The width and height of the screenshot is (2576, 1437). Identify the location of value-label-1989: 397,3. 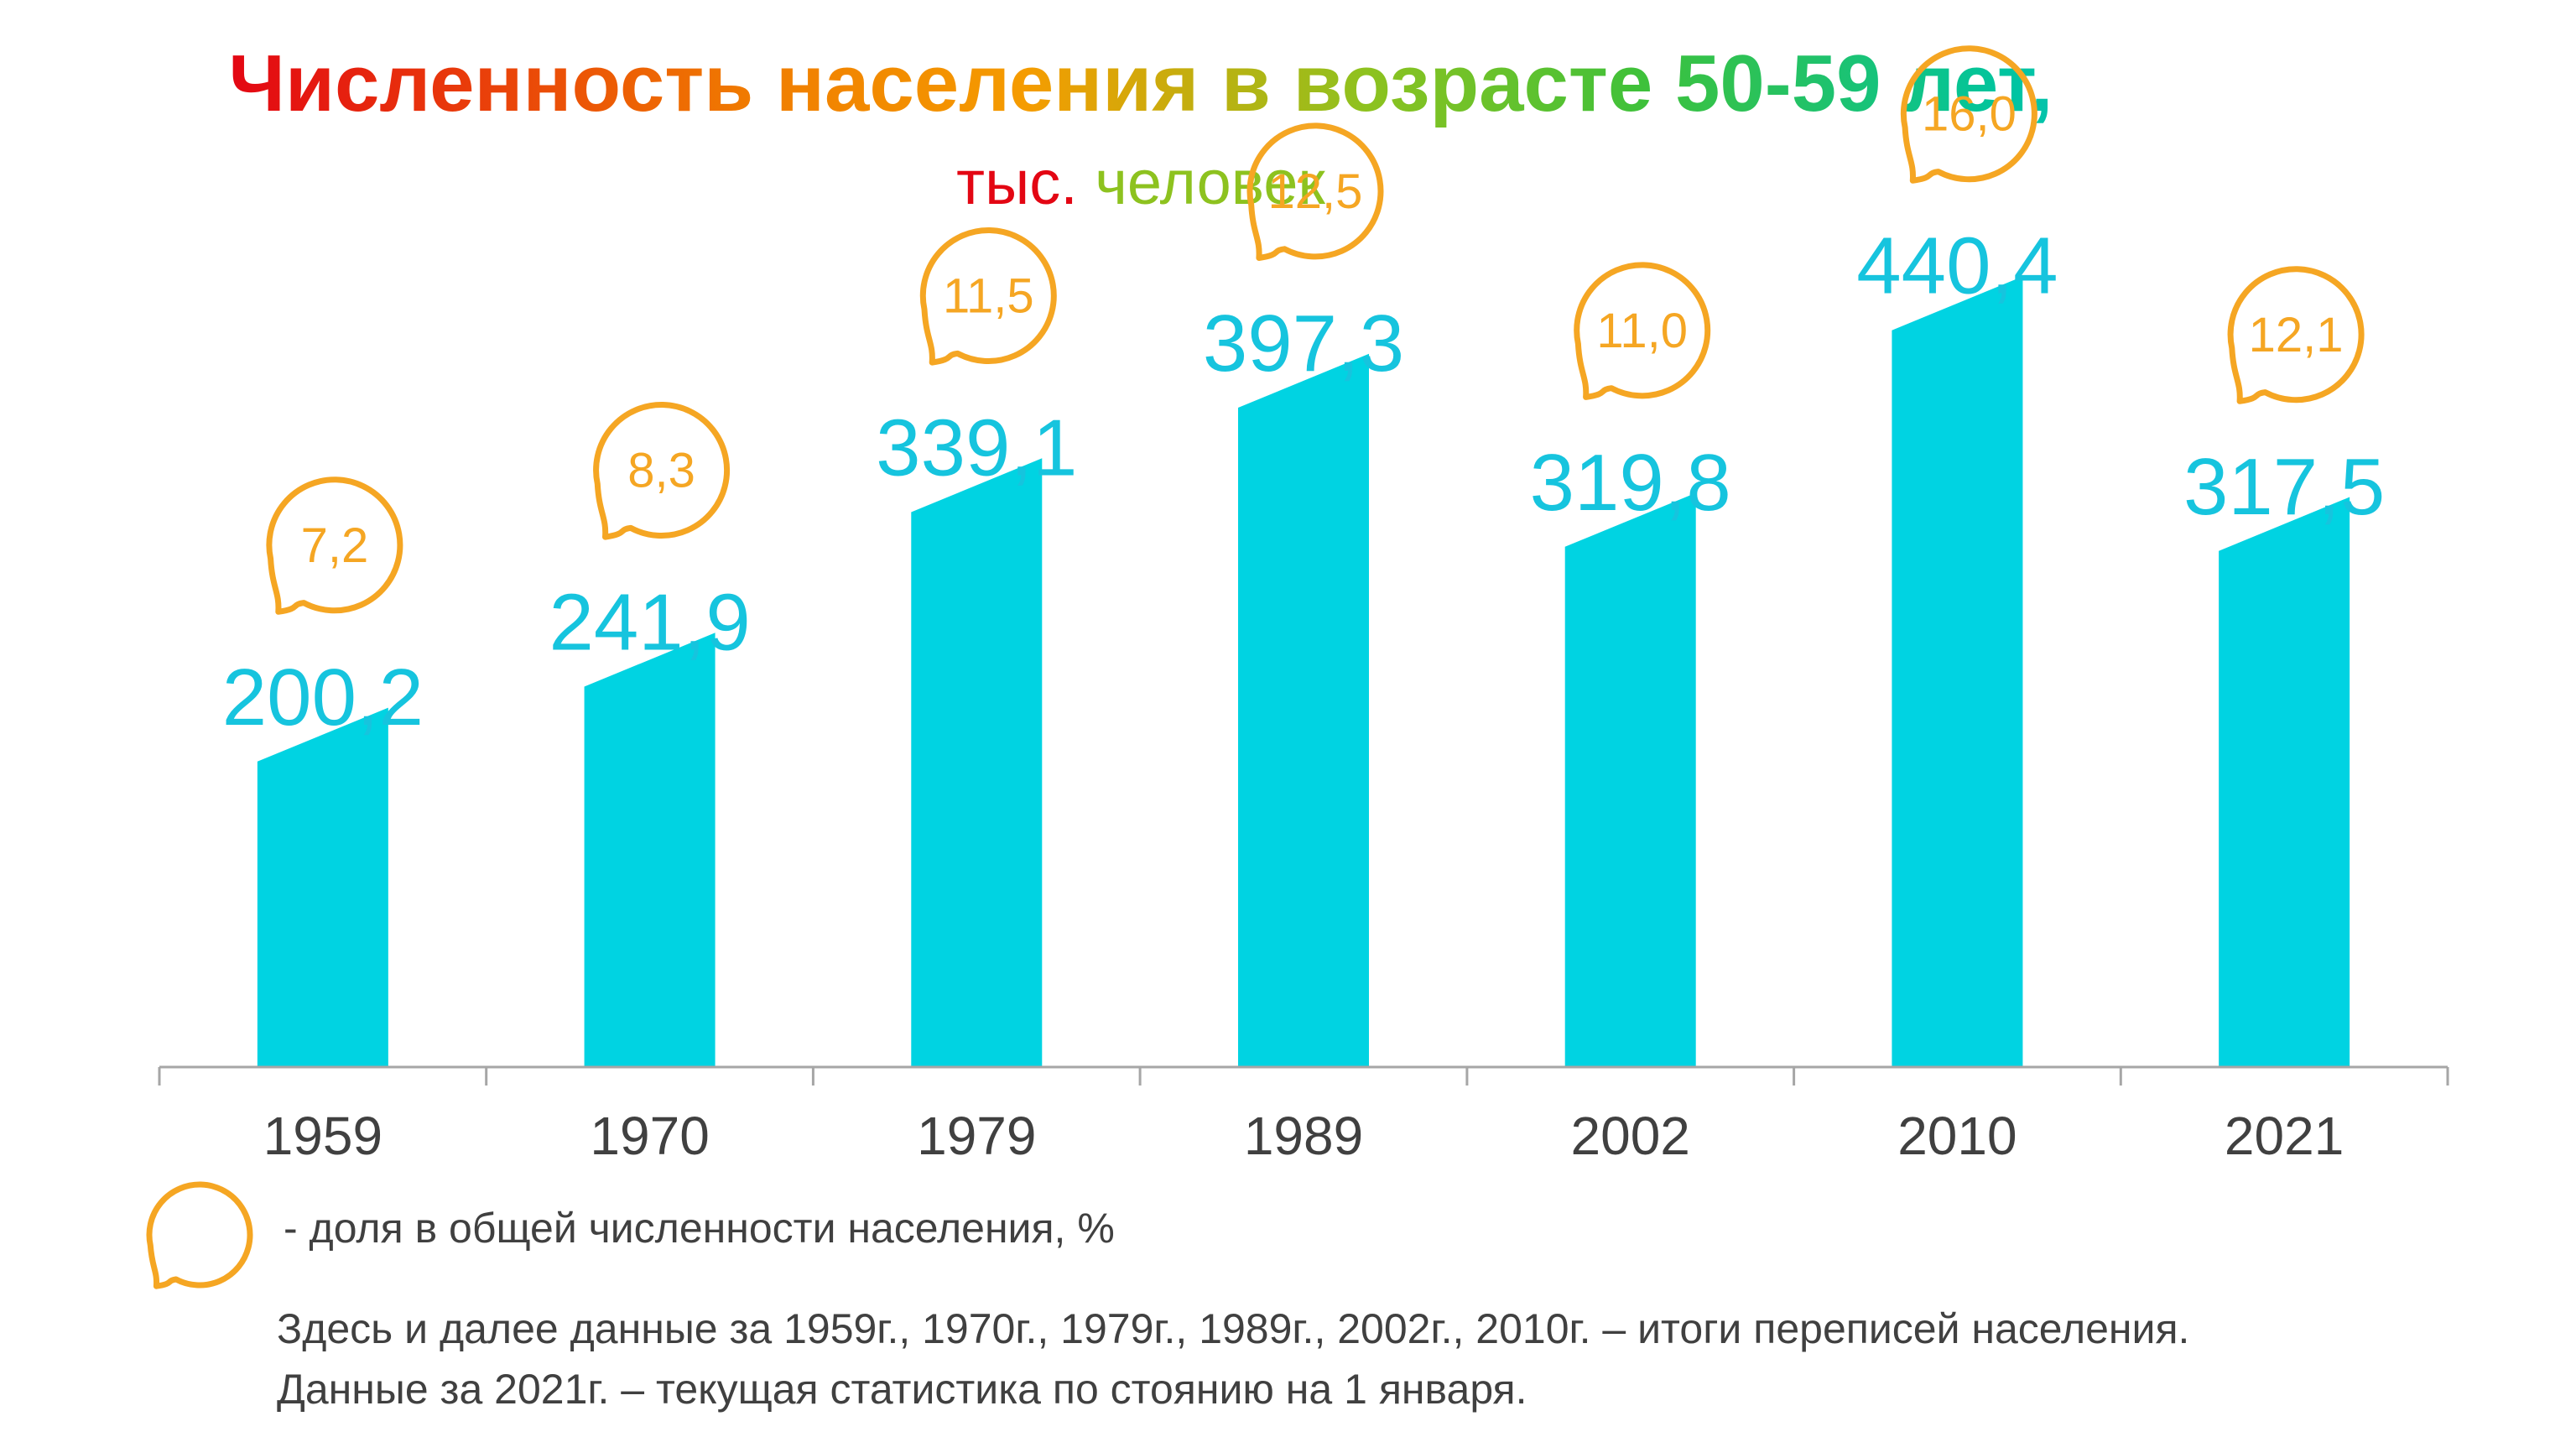
(1303, 343).